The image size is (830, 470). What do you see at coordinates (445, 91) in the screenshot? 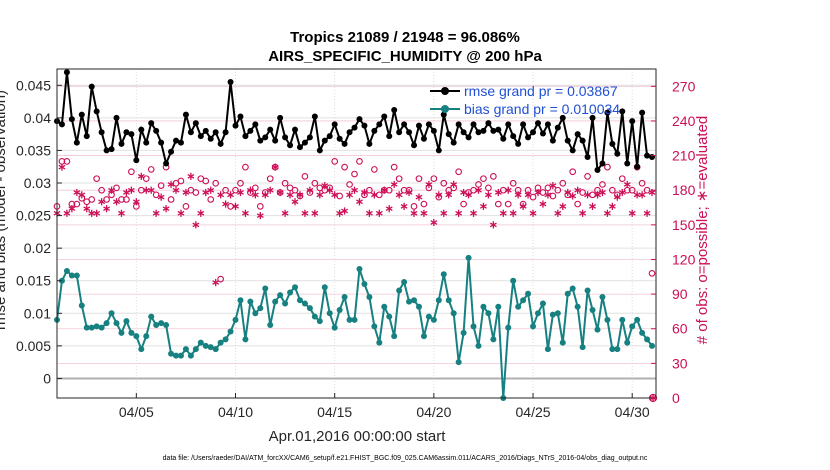
I see `legend-rmse-marker` at bounding box center [445, 91].